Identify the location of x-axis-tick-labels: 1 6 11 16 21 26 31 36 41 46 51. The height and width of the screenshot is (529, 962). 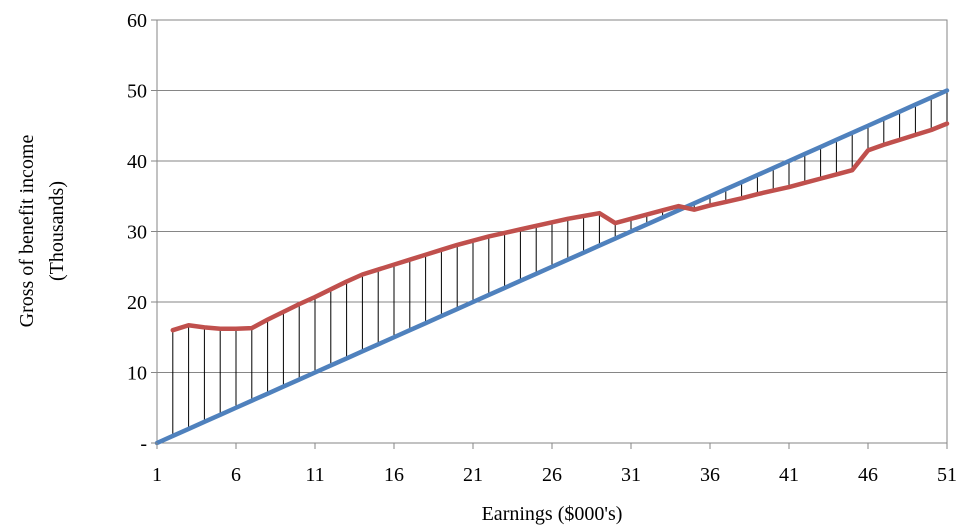
(554, 464).